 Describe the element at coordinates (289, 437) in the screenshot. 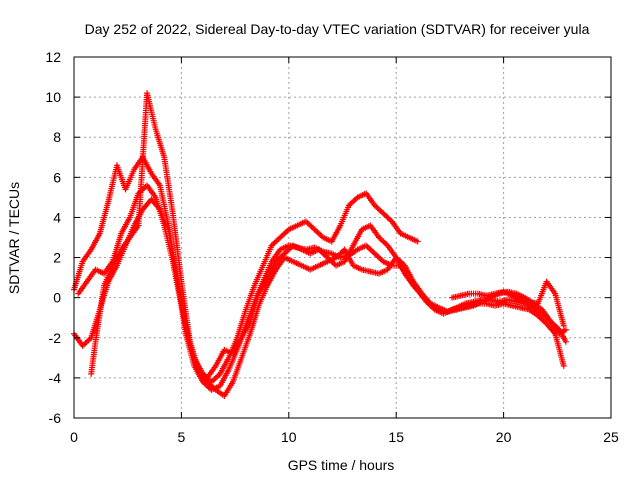

I see `x-tick-label: 10` at that location.